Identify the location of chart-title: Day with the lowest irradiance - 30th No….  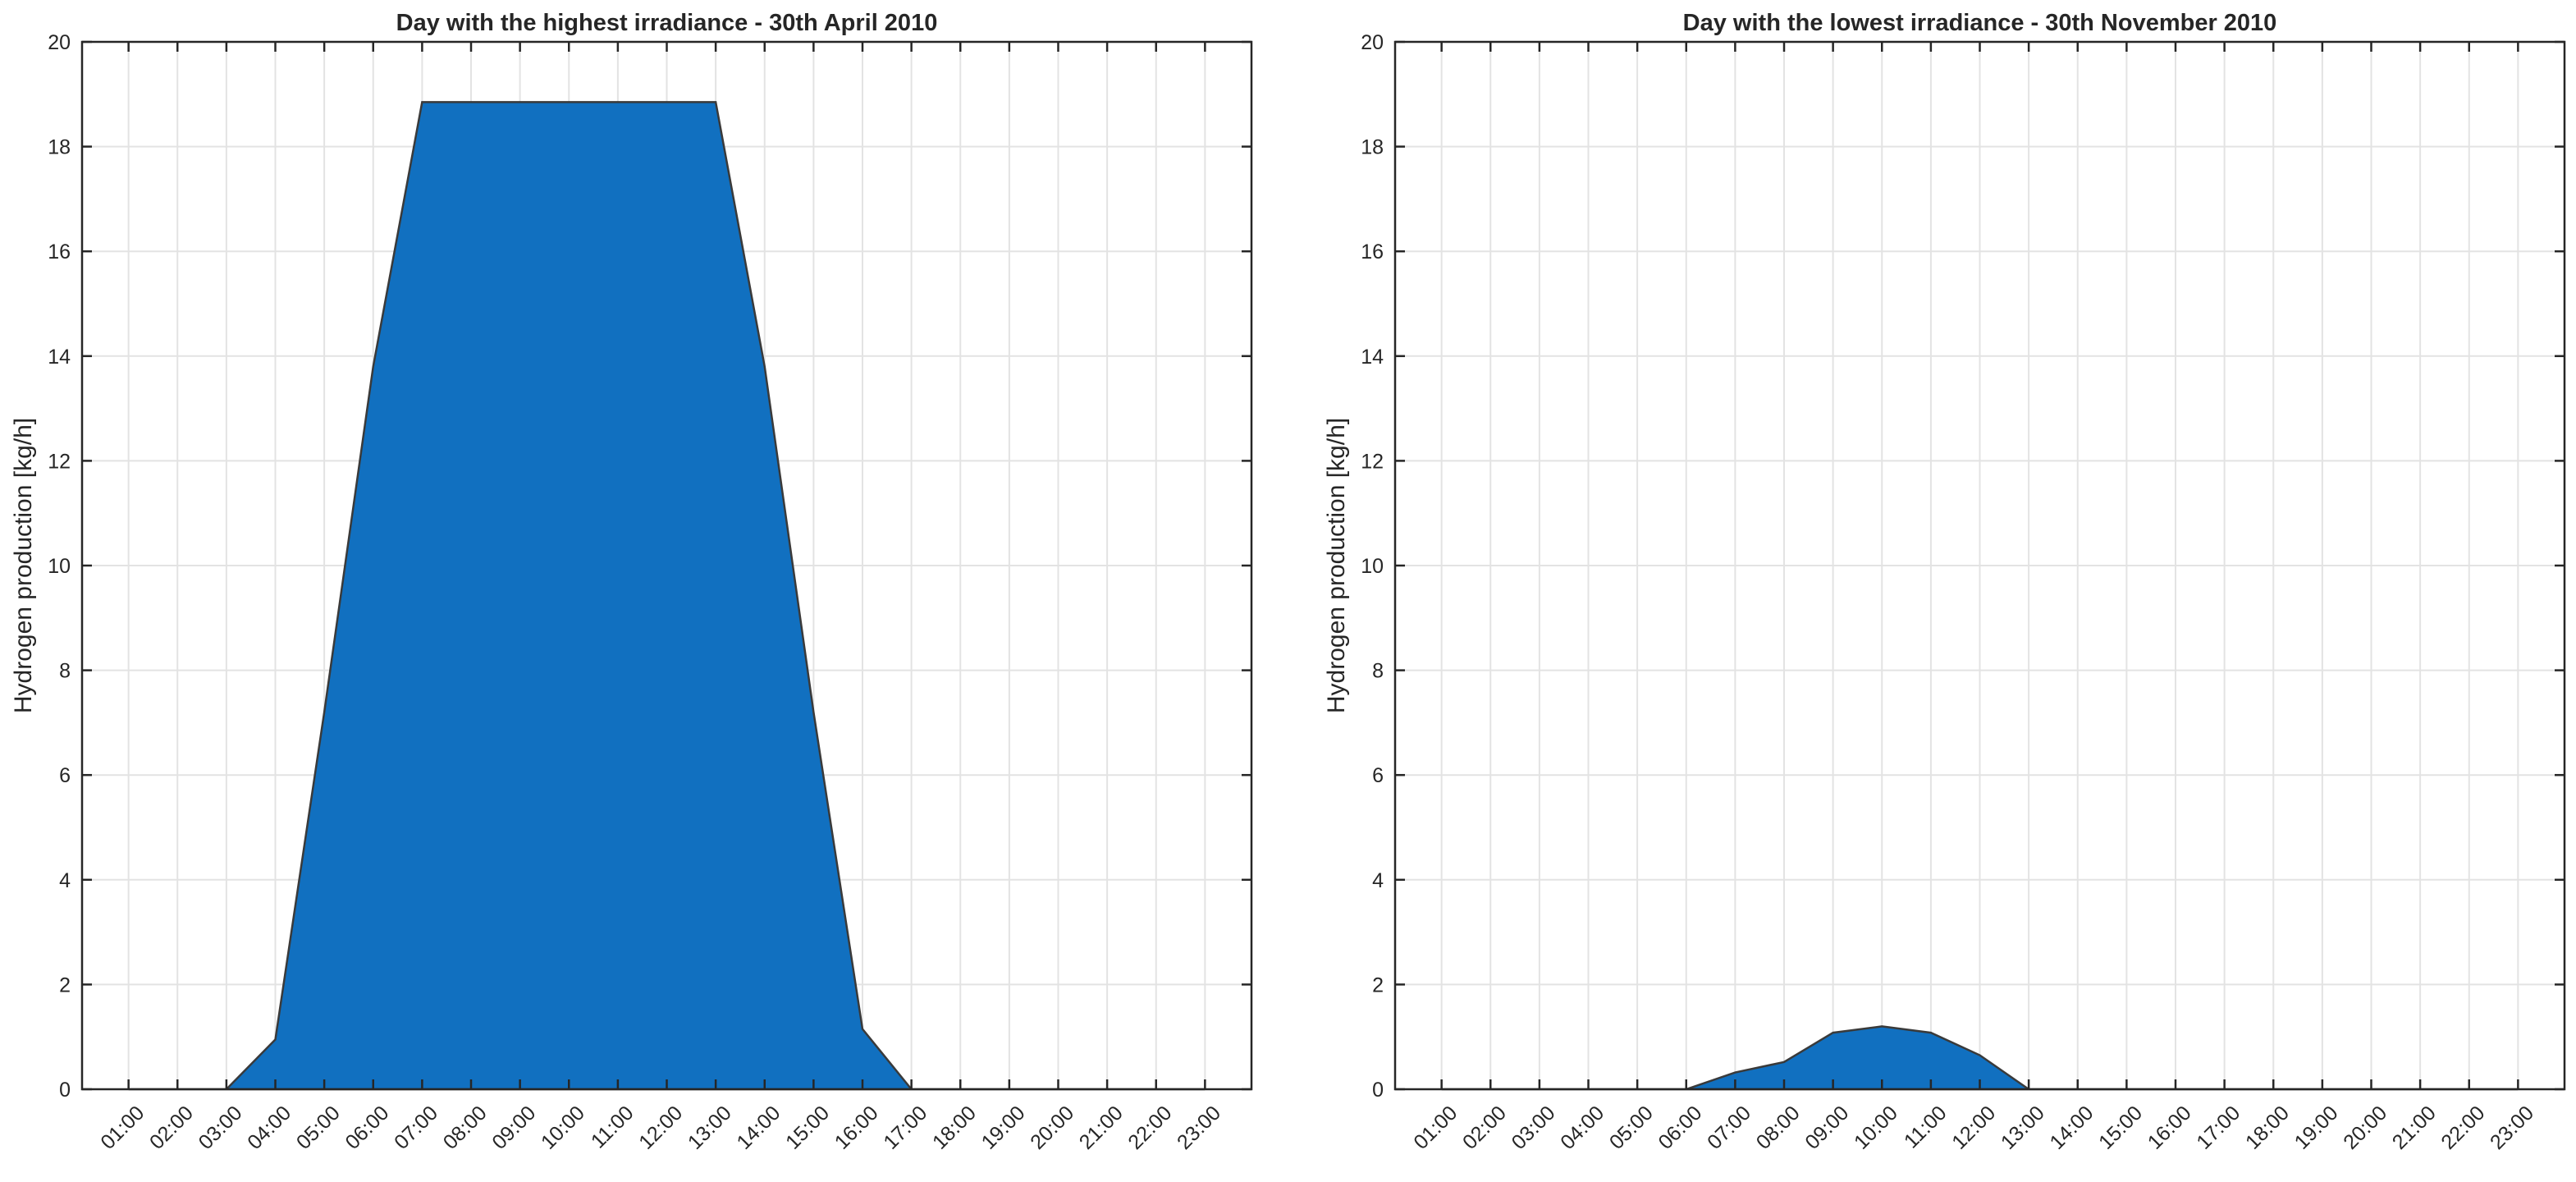
(1980, 23).